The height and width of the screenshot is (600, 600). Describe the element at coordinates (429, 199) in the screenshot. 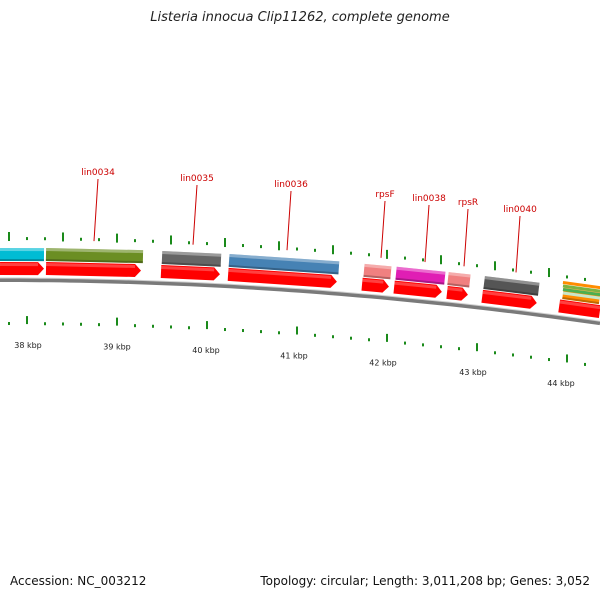

I see `gene-label-lin0038: lin0038` at that location.